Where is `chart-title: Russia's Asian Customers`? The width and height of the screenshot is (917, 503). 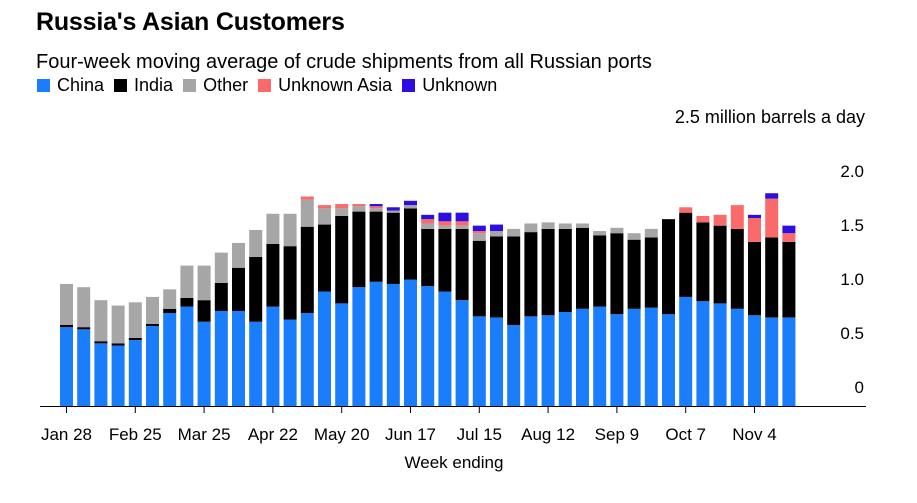
chart-title: Russia's Asian Customers is located at coordinates (190, 22).